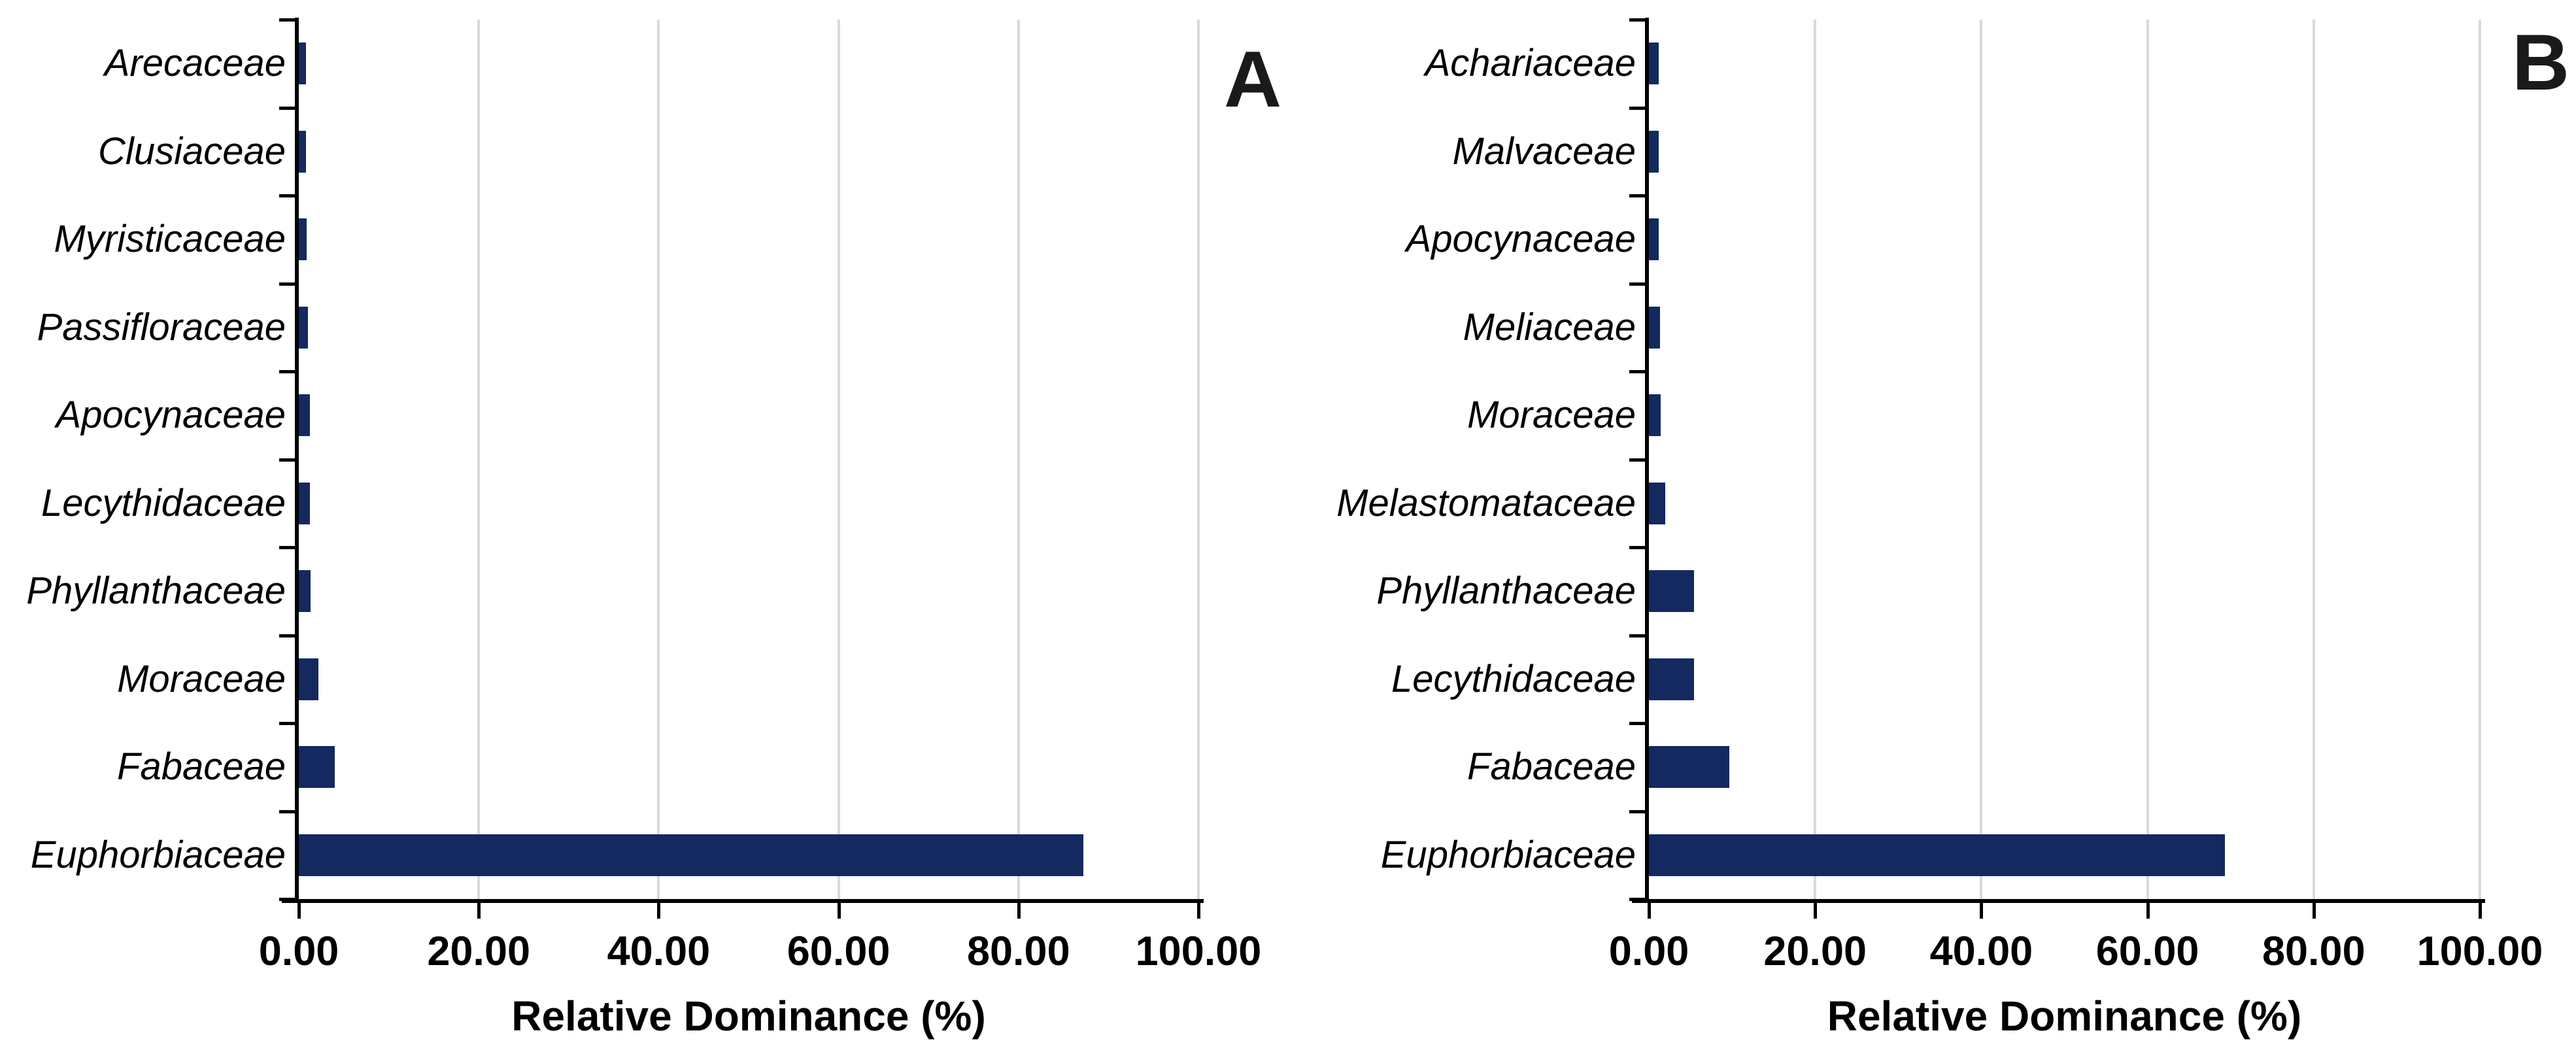 This screenshot has width=2576, height=1054. What do you see at coordinates (1654, 327) in the screenshot?
I see `bar-meliaceae` at bounding box center [1654, 327].